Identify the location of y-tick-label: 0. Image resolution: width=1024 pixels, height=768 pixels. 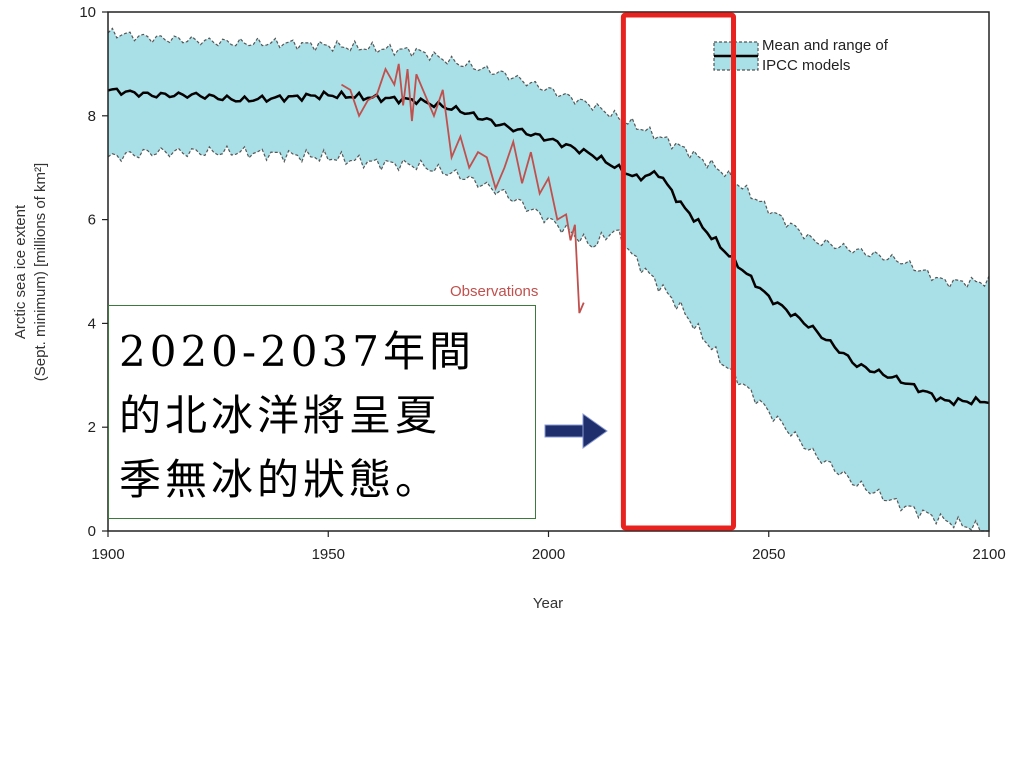
(92, 531).